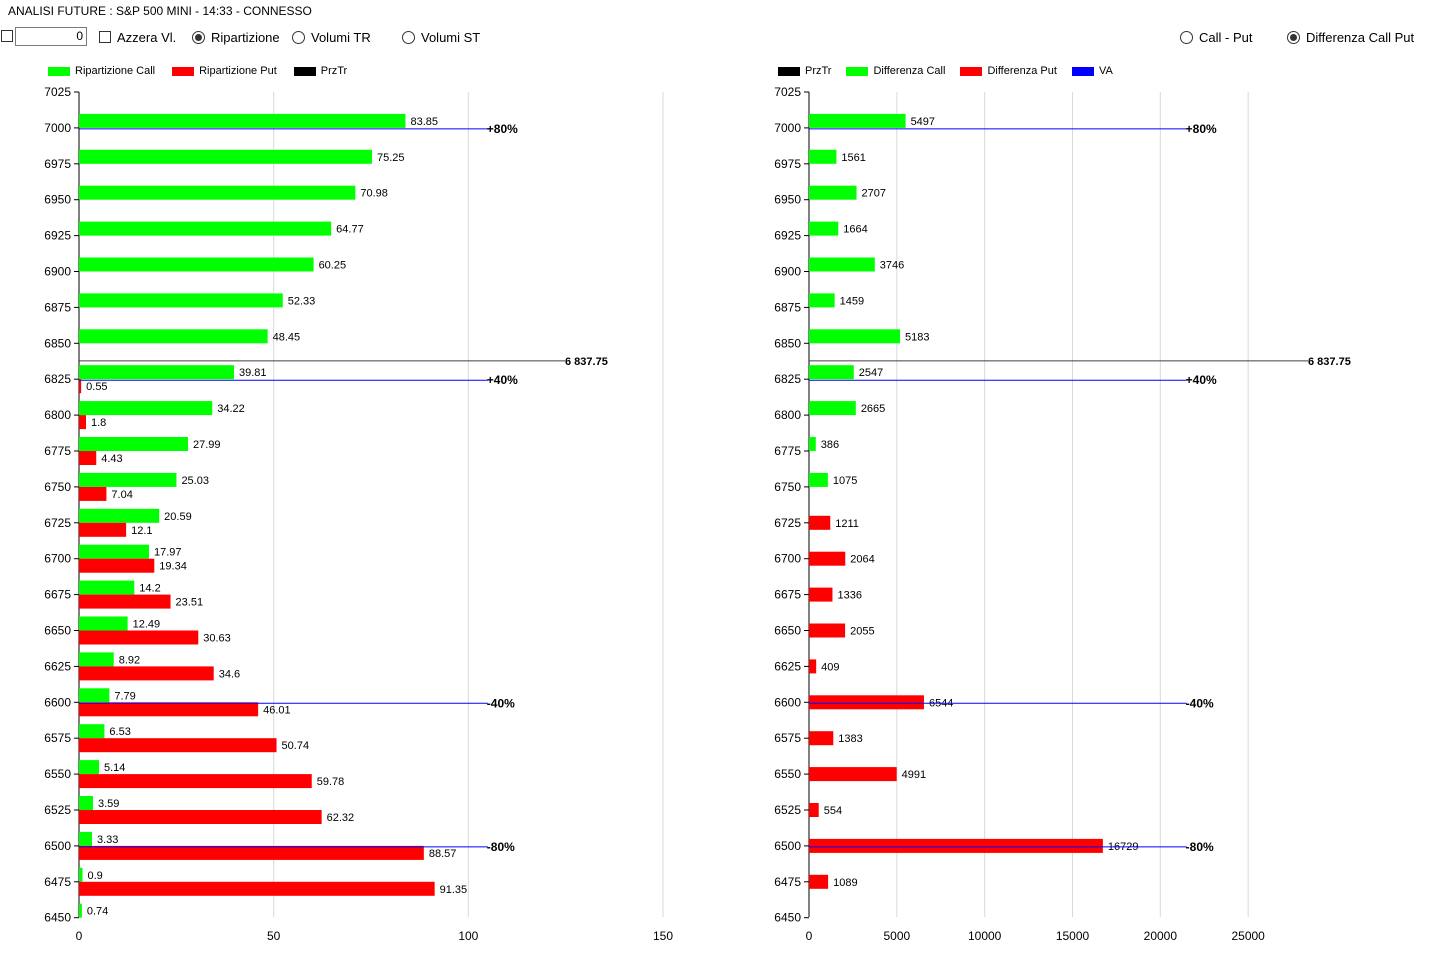  I want to click on left-call-data-label: 6.53, so click(119, 732).